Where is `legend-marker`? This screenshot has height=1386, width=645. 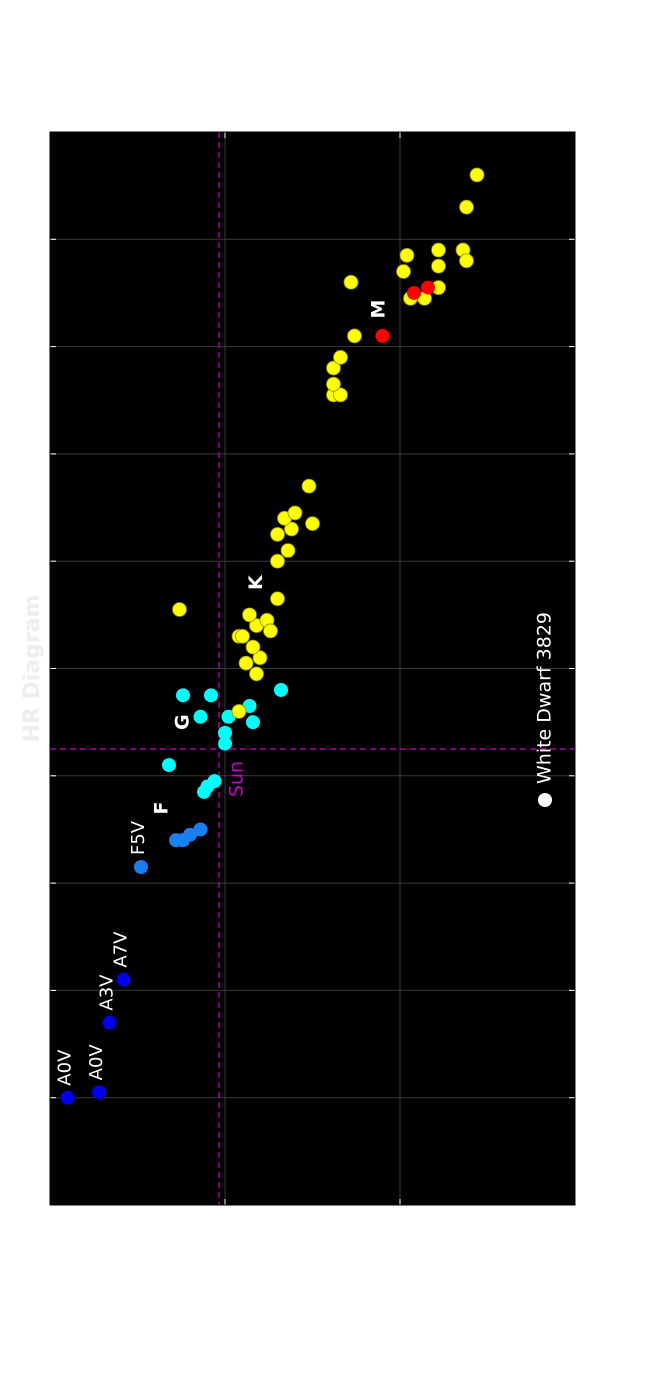 legend-marker is located at coordinates (545, 800).